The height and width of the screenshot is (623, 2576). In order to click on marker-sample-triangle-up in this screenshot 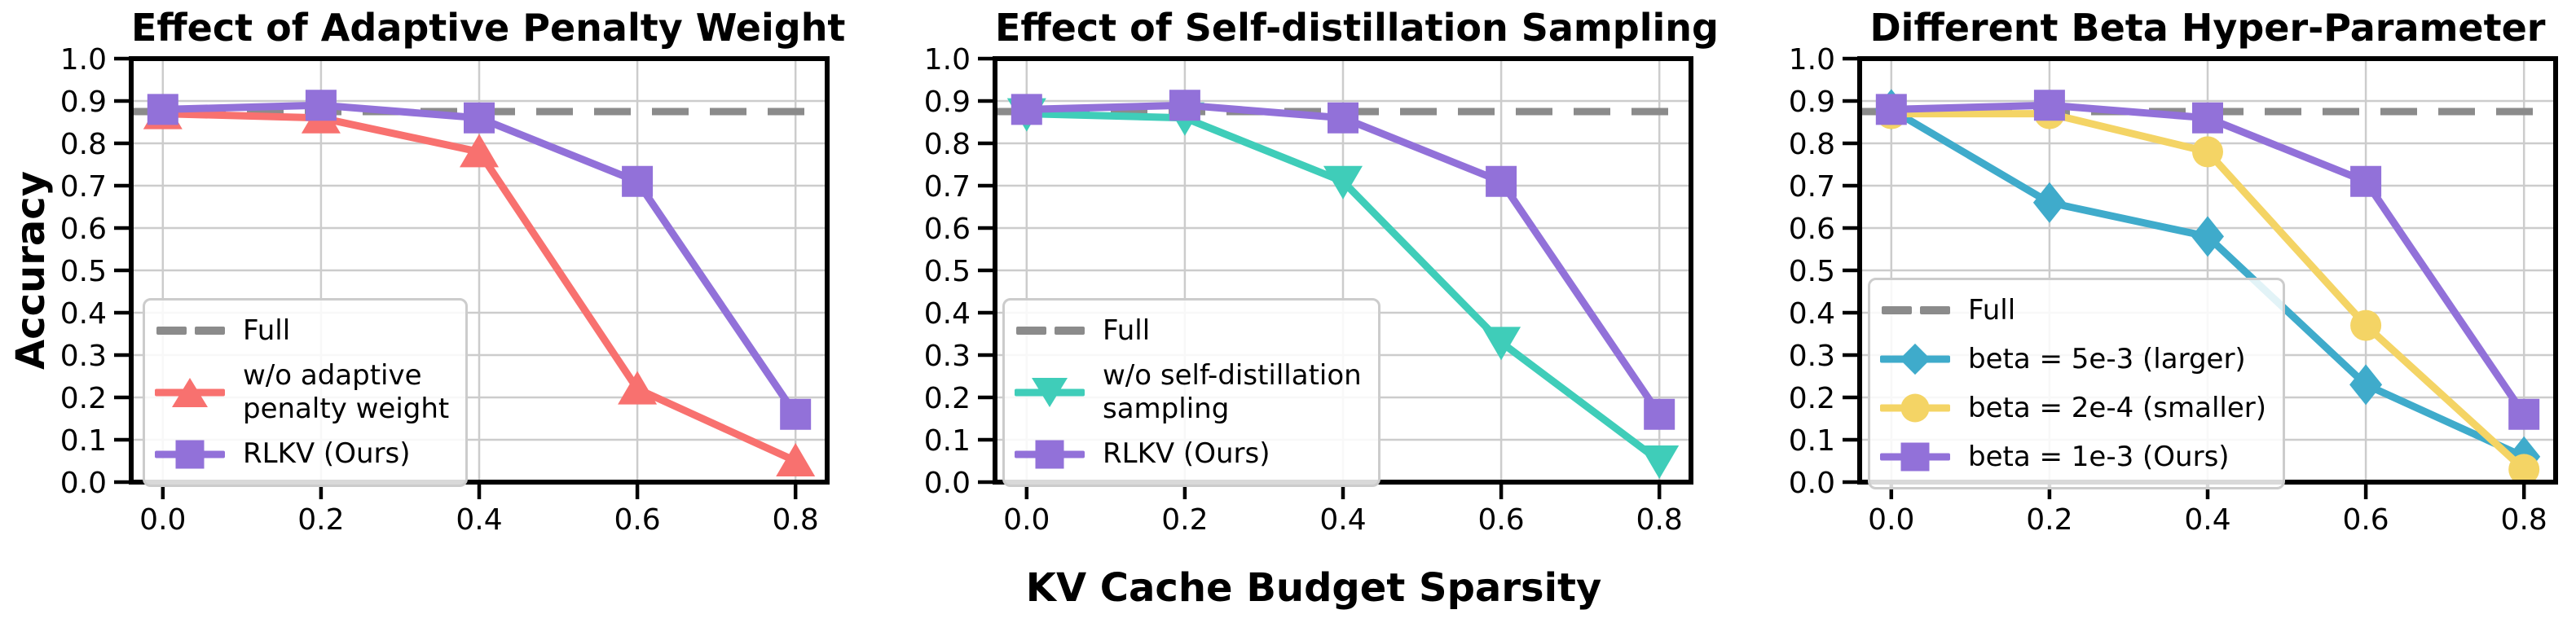, I will do `click(190, 392)`.